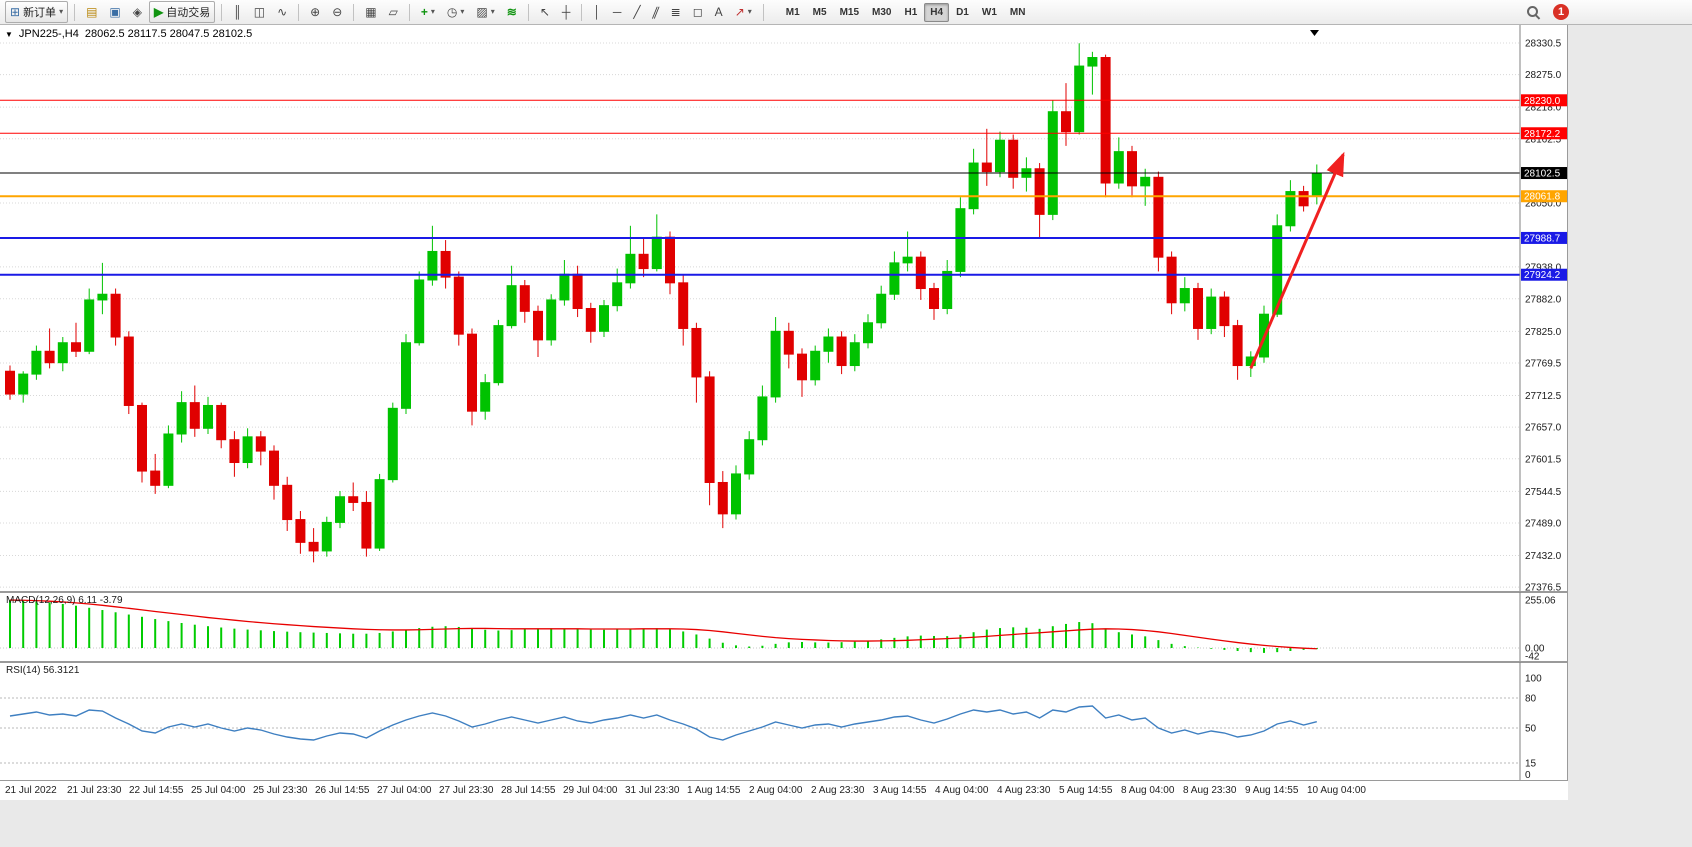 Image resolution: width=1692 pixels, height=847 pixels. I want to click on price-tag-label: 27924.2, so click(1542, 275).